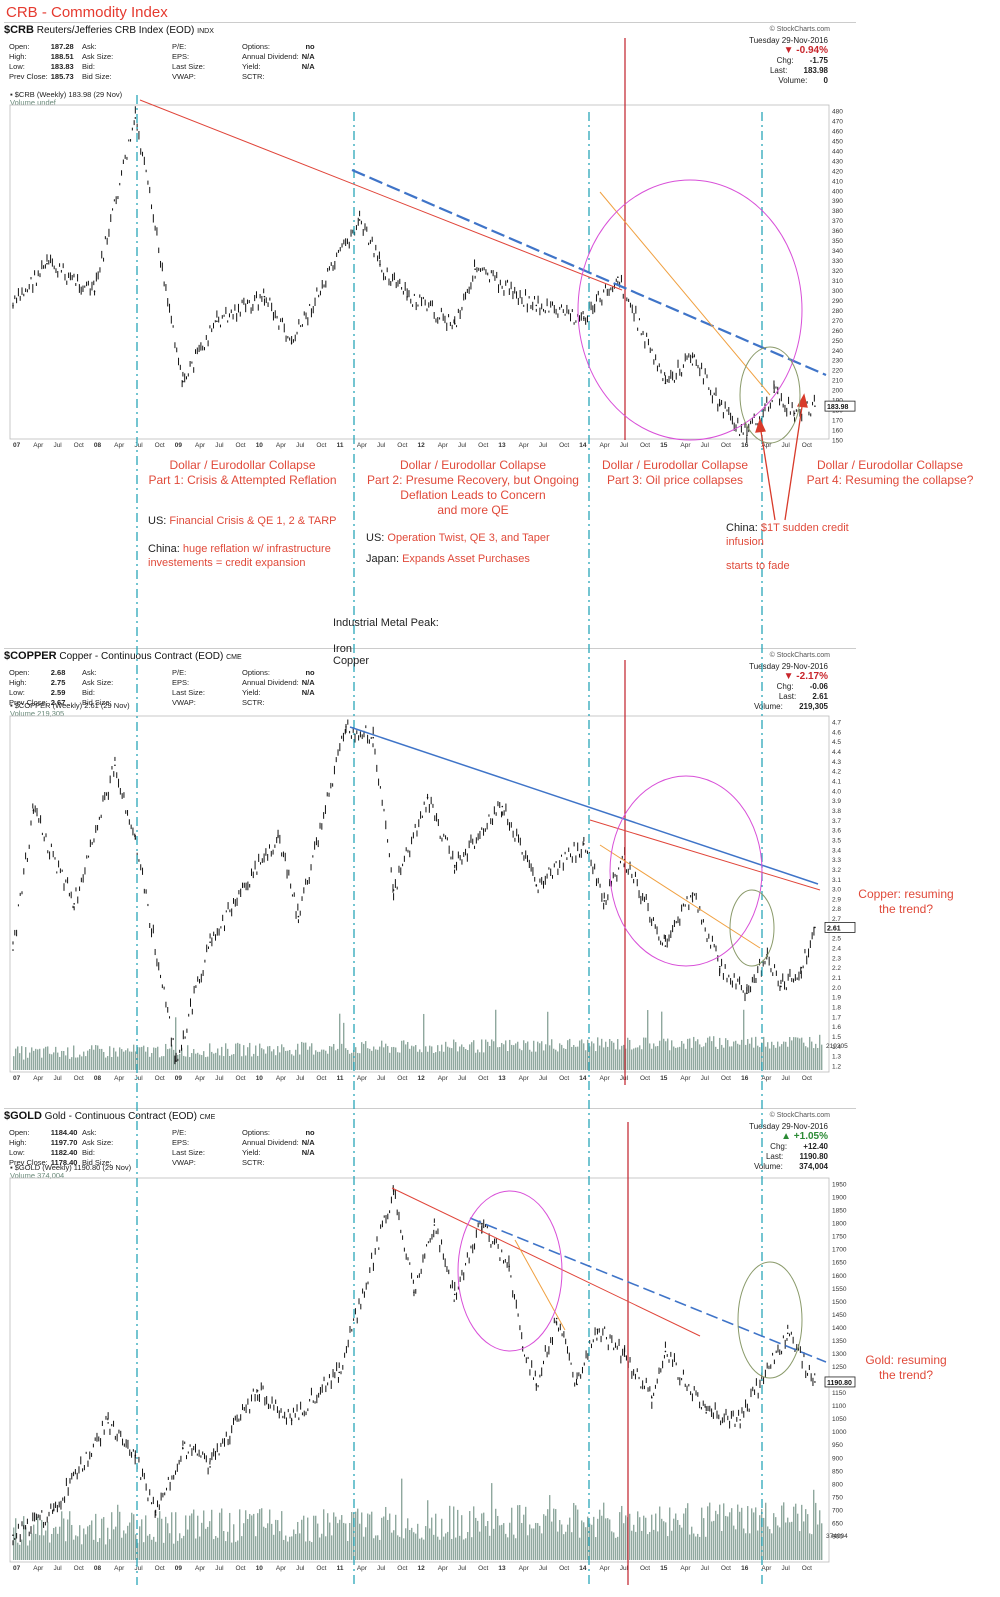  I want to click on y-tick-label: 1150, so click(839, 1393).